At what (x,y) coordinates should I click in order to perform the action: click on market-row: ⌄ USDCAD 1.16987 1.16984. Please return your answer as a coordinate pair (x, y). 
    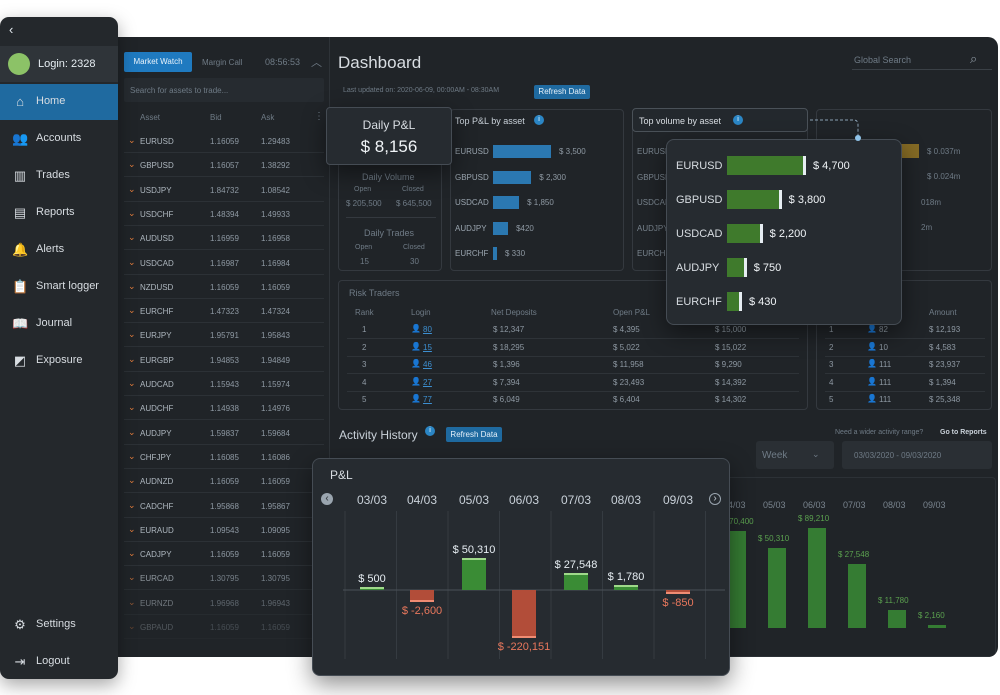
    Looking at the image, I should click on (224, 263).